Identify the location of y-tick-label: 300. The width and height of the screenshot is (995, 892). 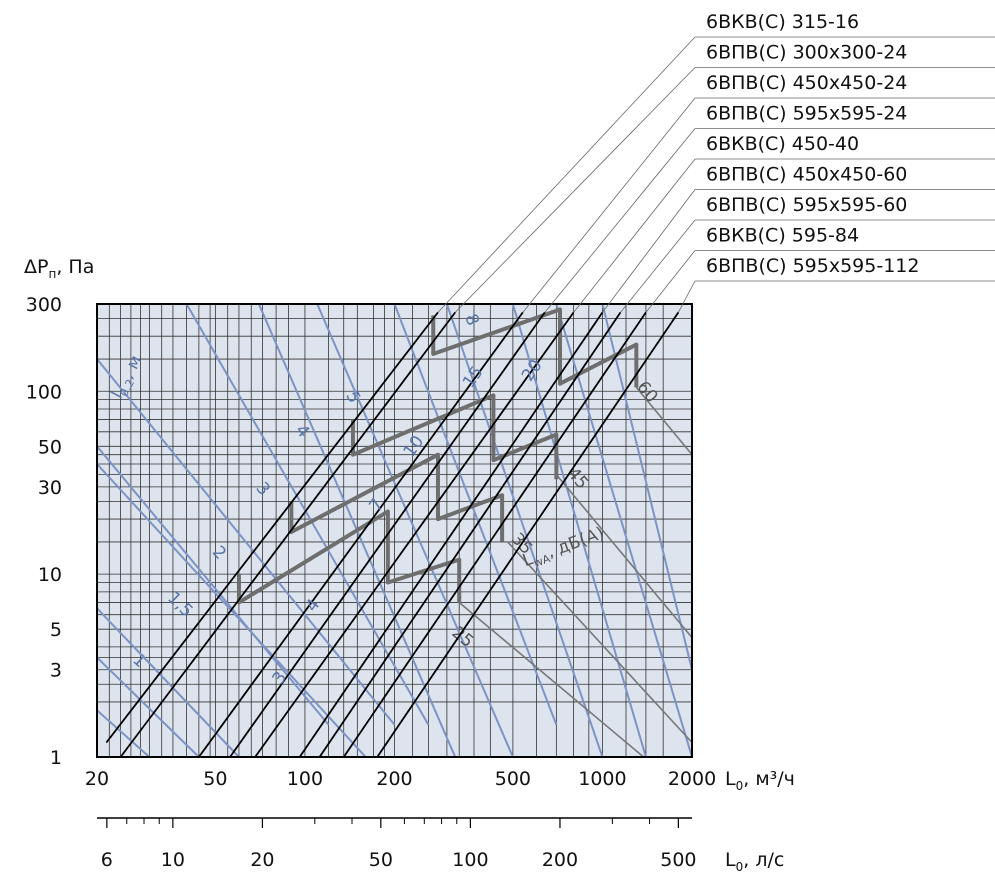
(44, 305).